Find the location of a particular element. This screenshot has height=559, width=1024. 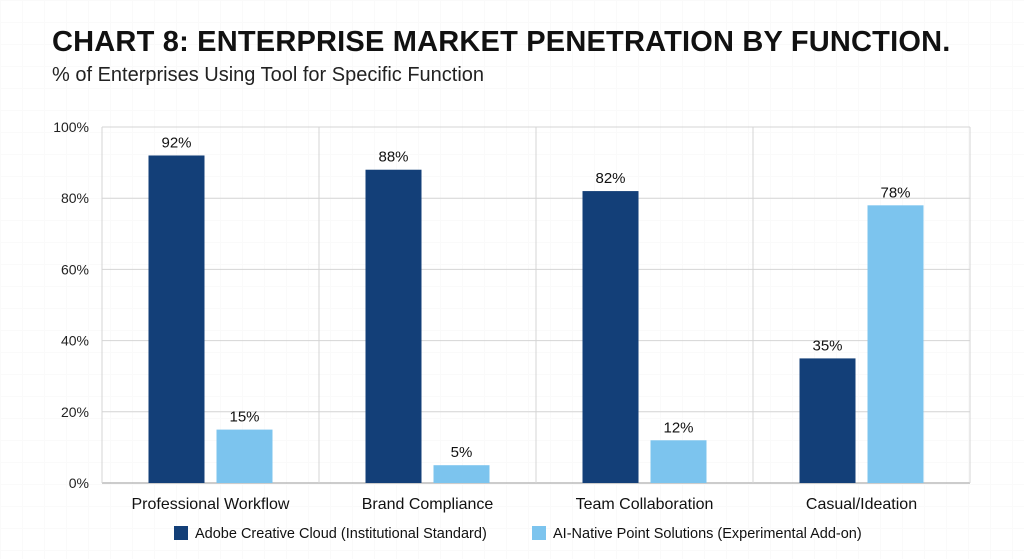

x-category-label: Brand Compliance is located at coordinates (428, 504).